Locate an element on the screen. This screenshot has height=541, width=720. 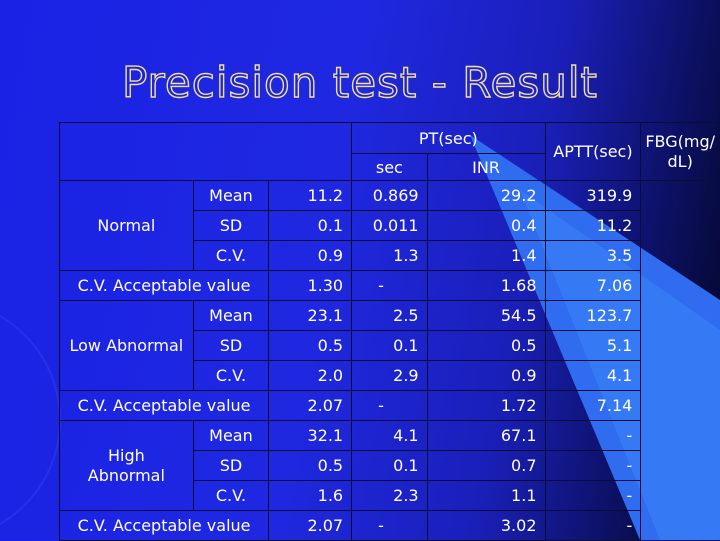
inr-value: 4.1 is located at coordinates (389, 435).